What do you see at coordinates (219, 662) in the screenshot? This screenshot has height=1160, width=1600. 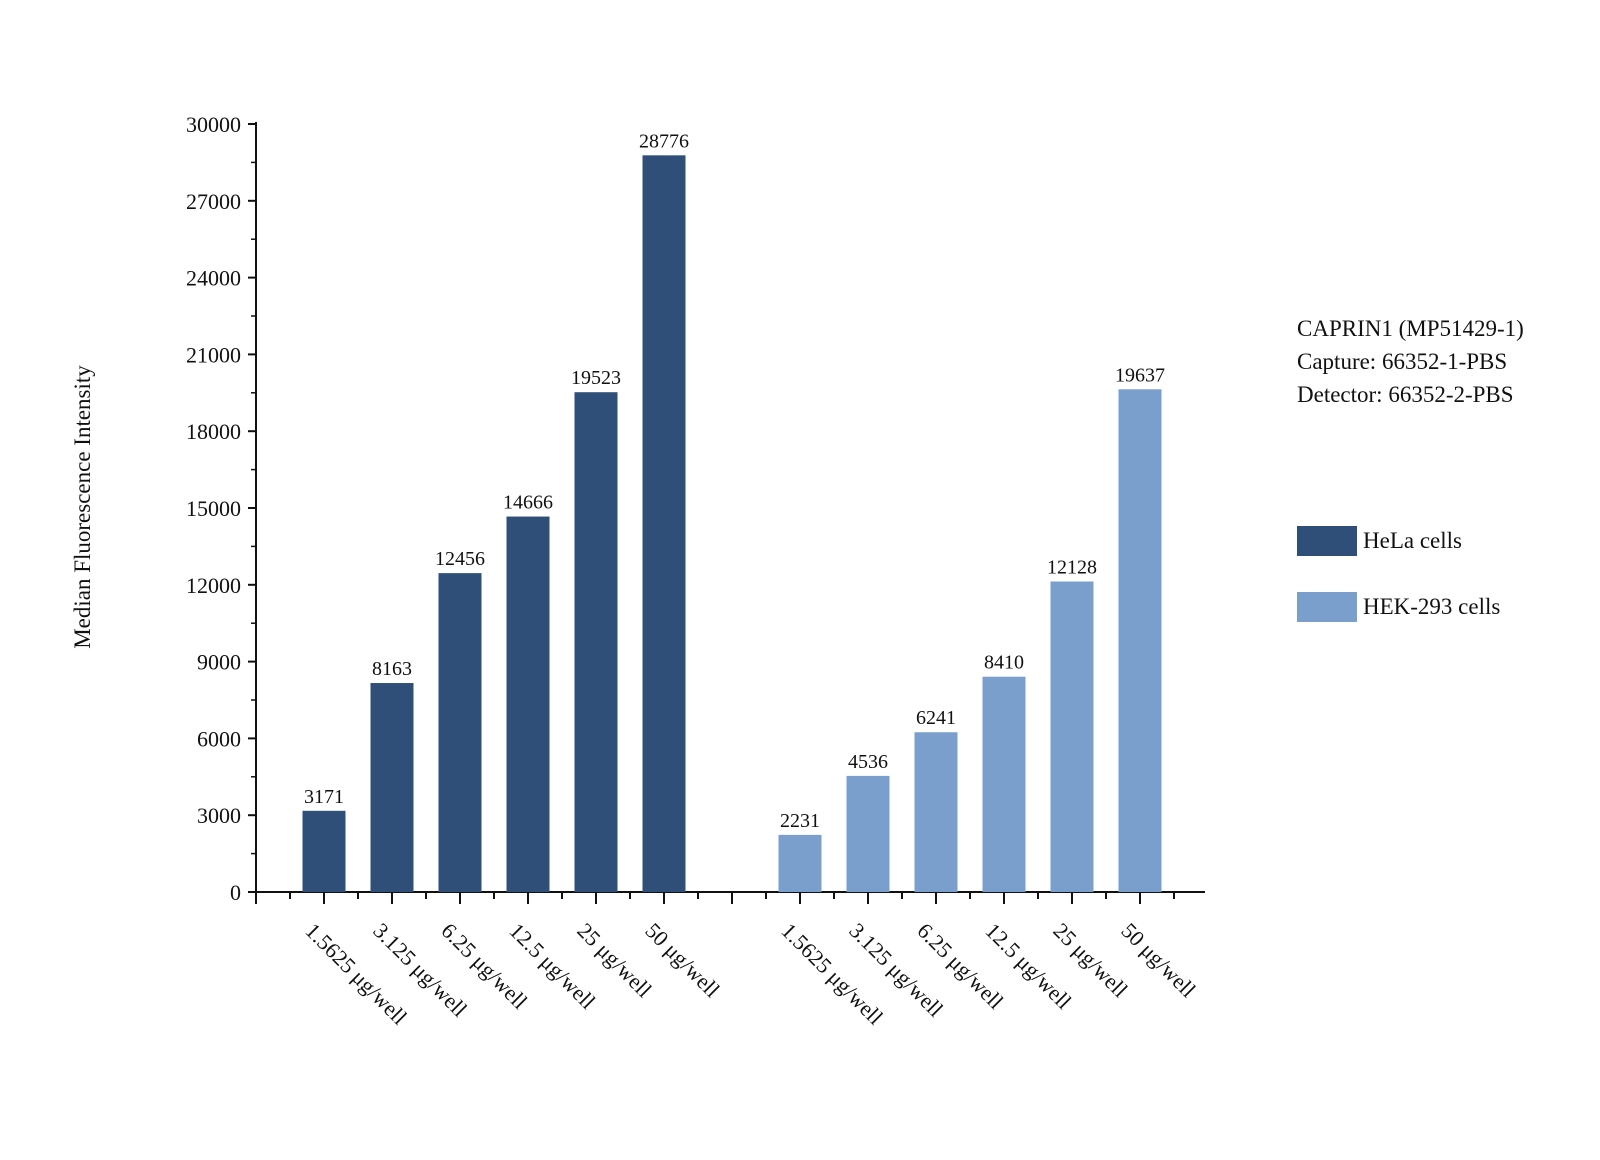 I see `y-tick-label: 9000` at bounding box center [219, 662].